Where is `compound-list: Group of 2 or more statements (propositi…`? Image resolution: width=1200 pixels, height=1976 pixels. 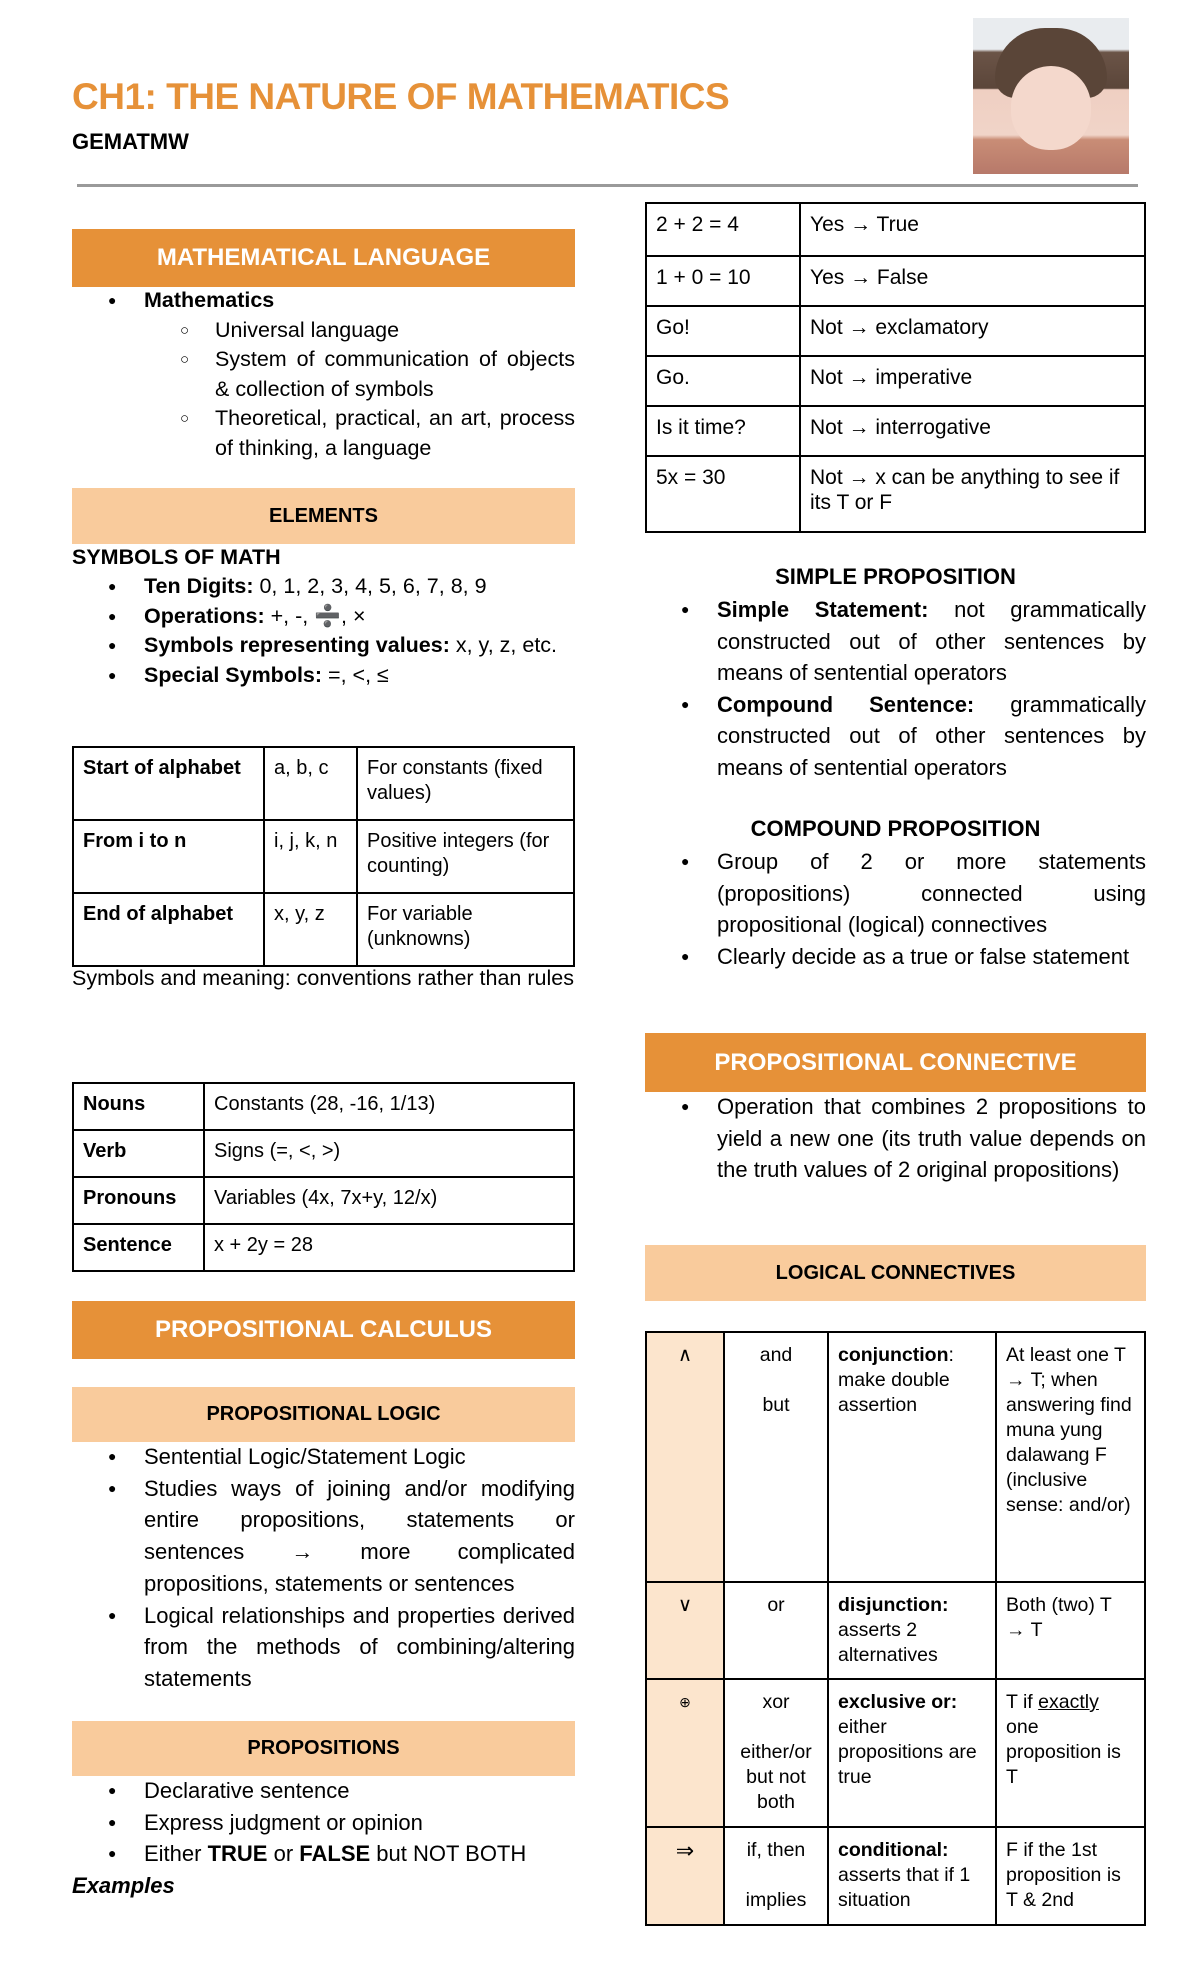
compound-list: Group of 2 or more statements (propositi… is located at coordinates (895, 909).